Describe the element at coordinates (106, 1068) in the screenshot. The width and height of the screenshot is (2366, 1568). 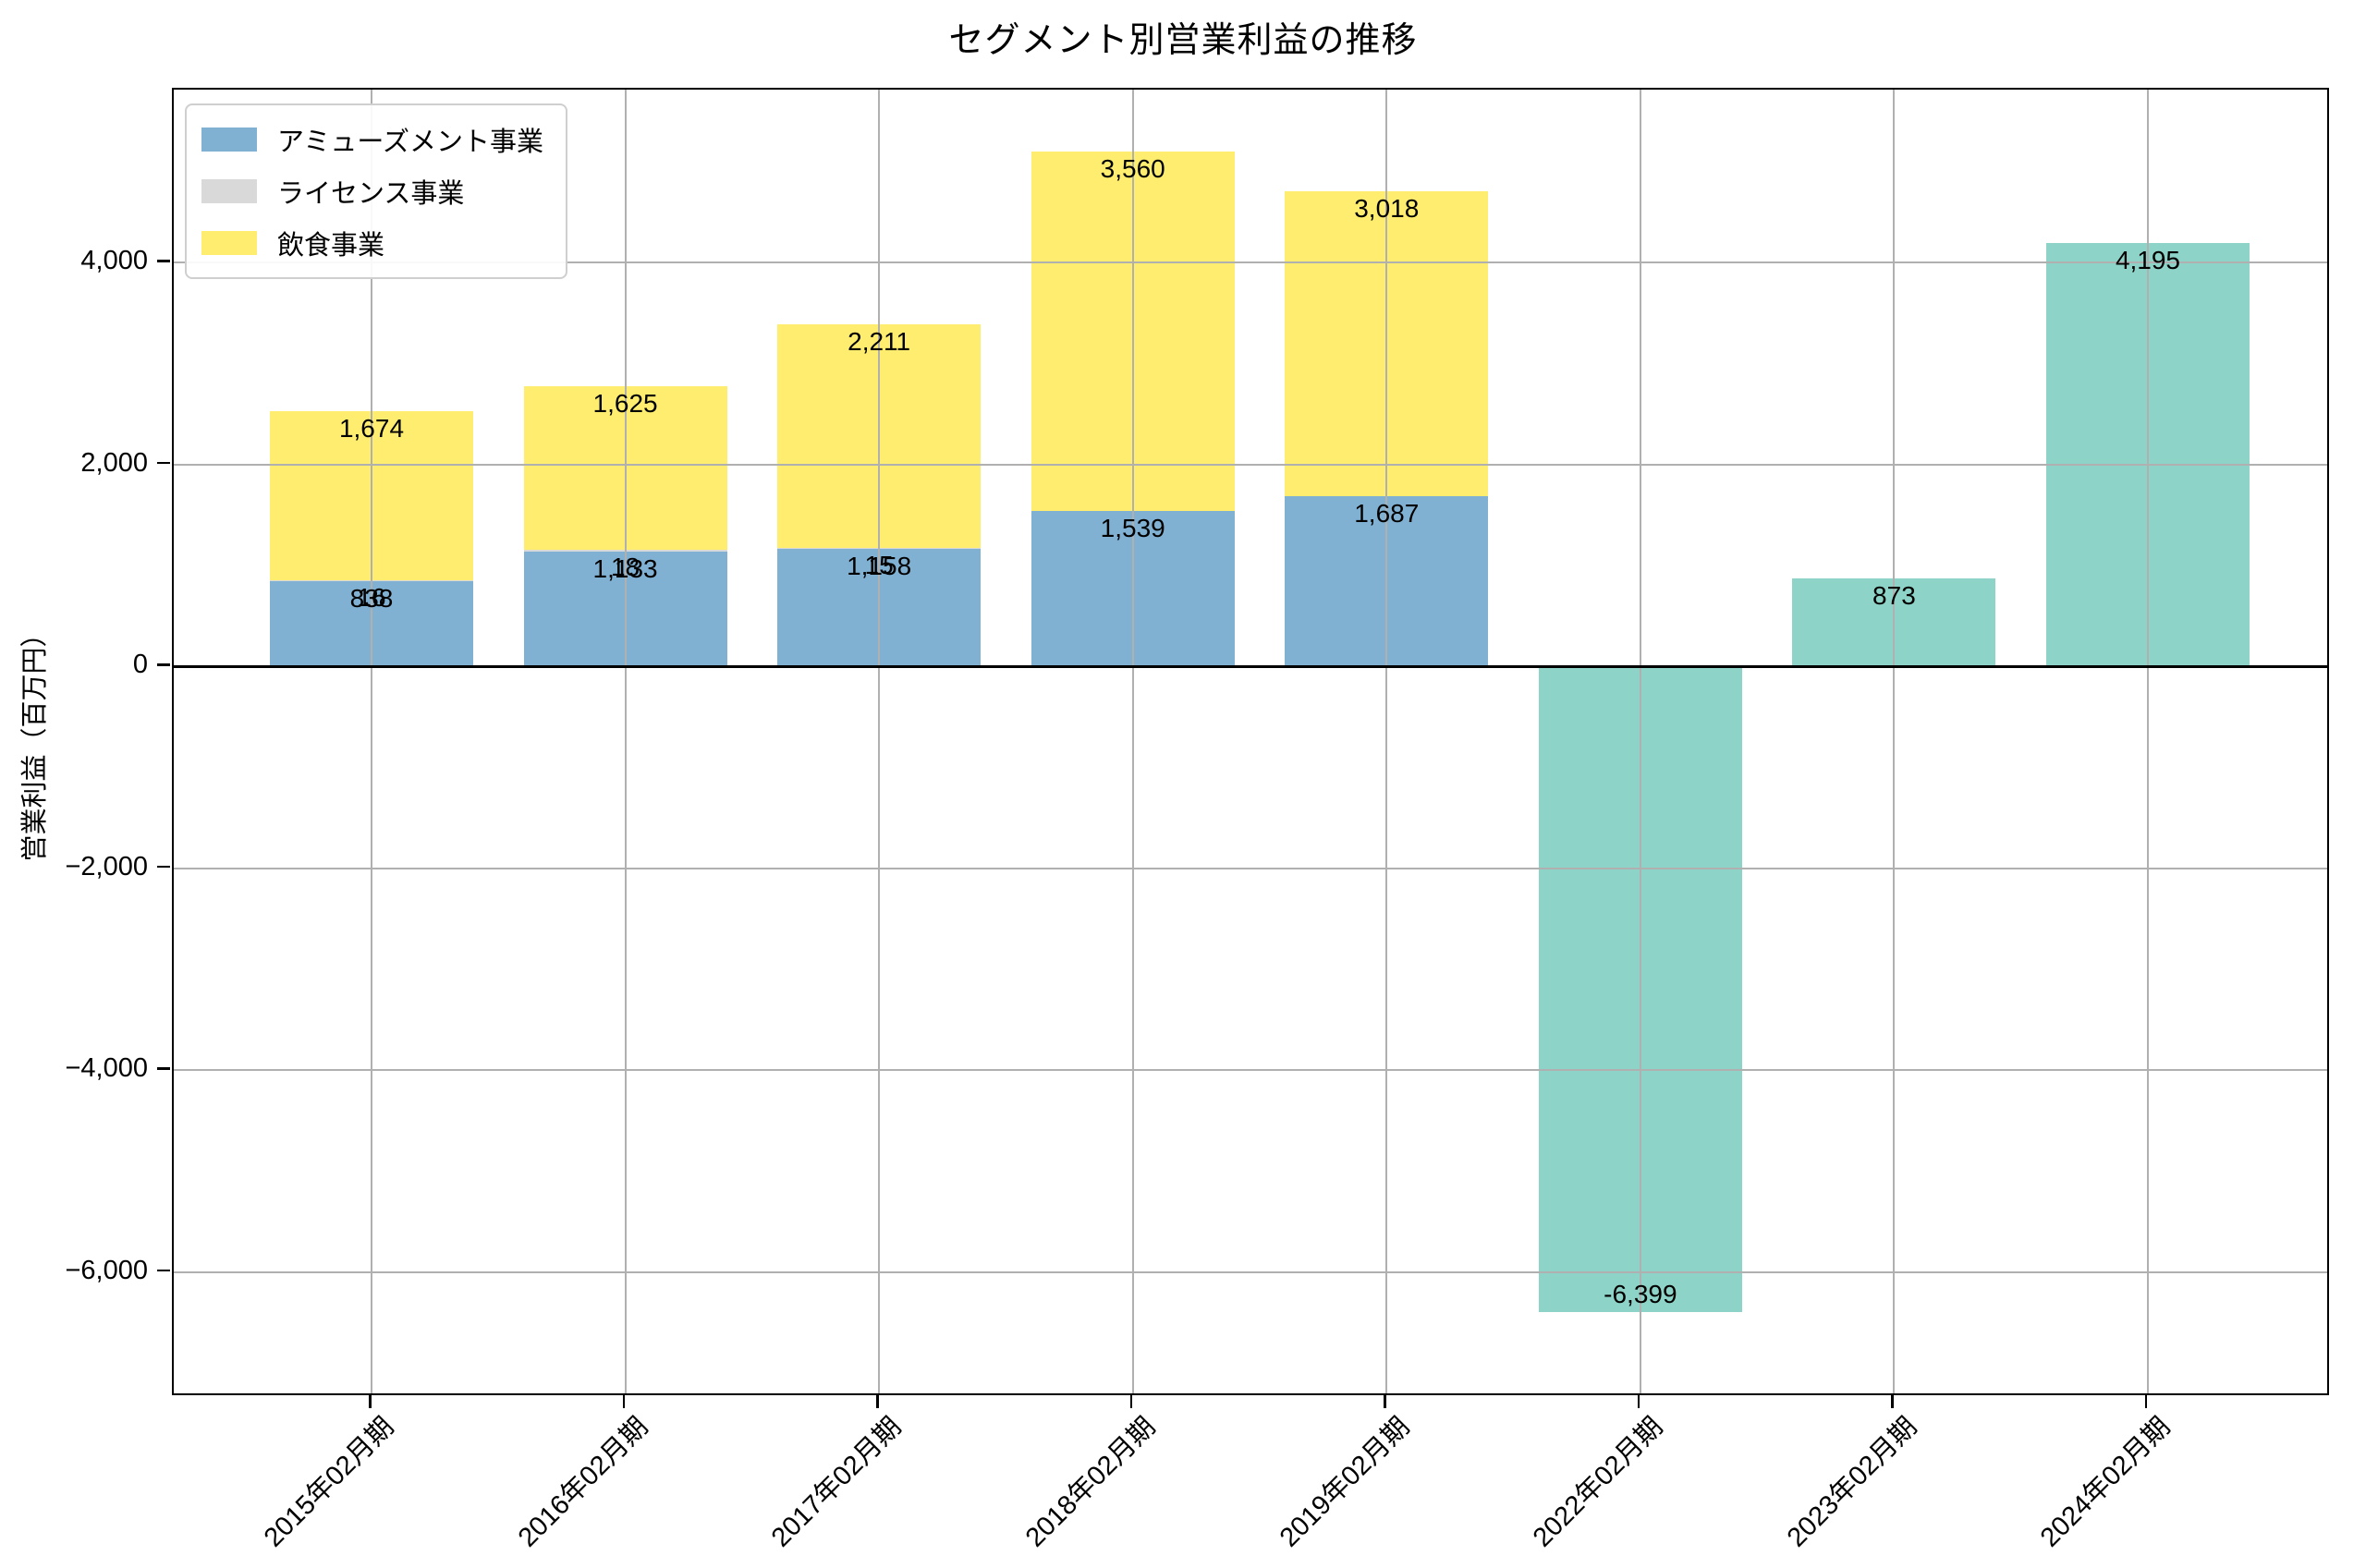
I see `y-tick-label: −4,000` at that location.